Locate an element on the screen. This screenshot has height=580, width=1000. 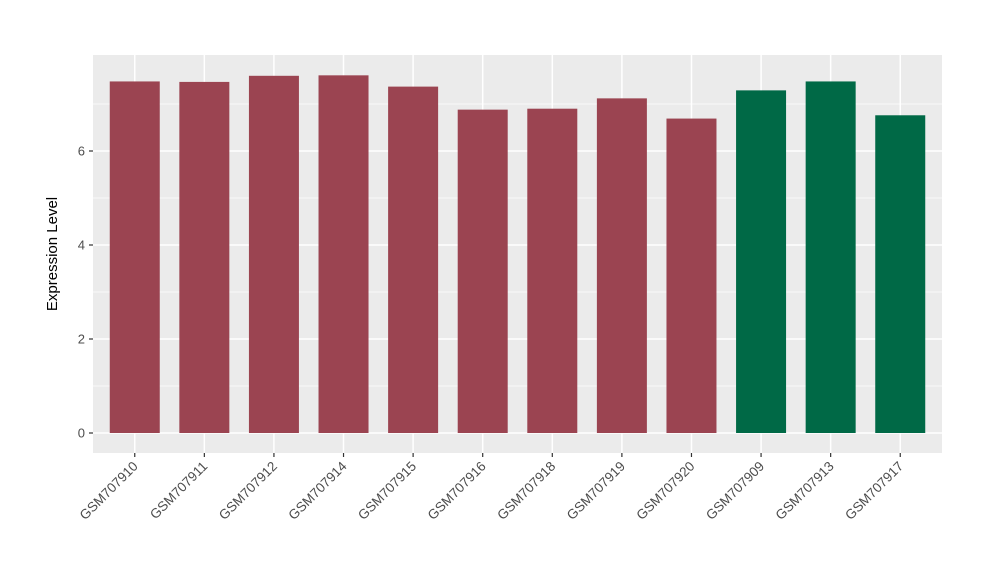
x-tick-label: GSM707918 is located at coordinates (526, 491).